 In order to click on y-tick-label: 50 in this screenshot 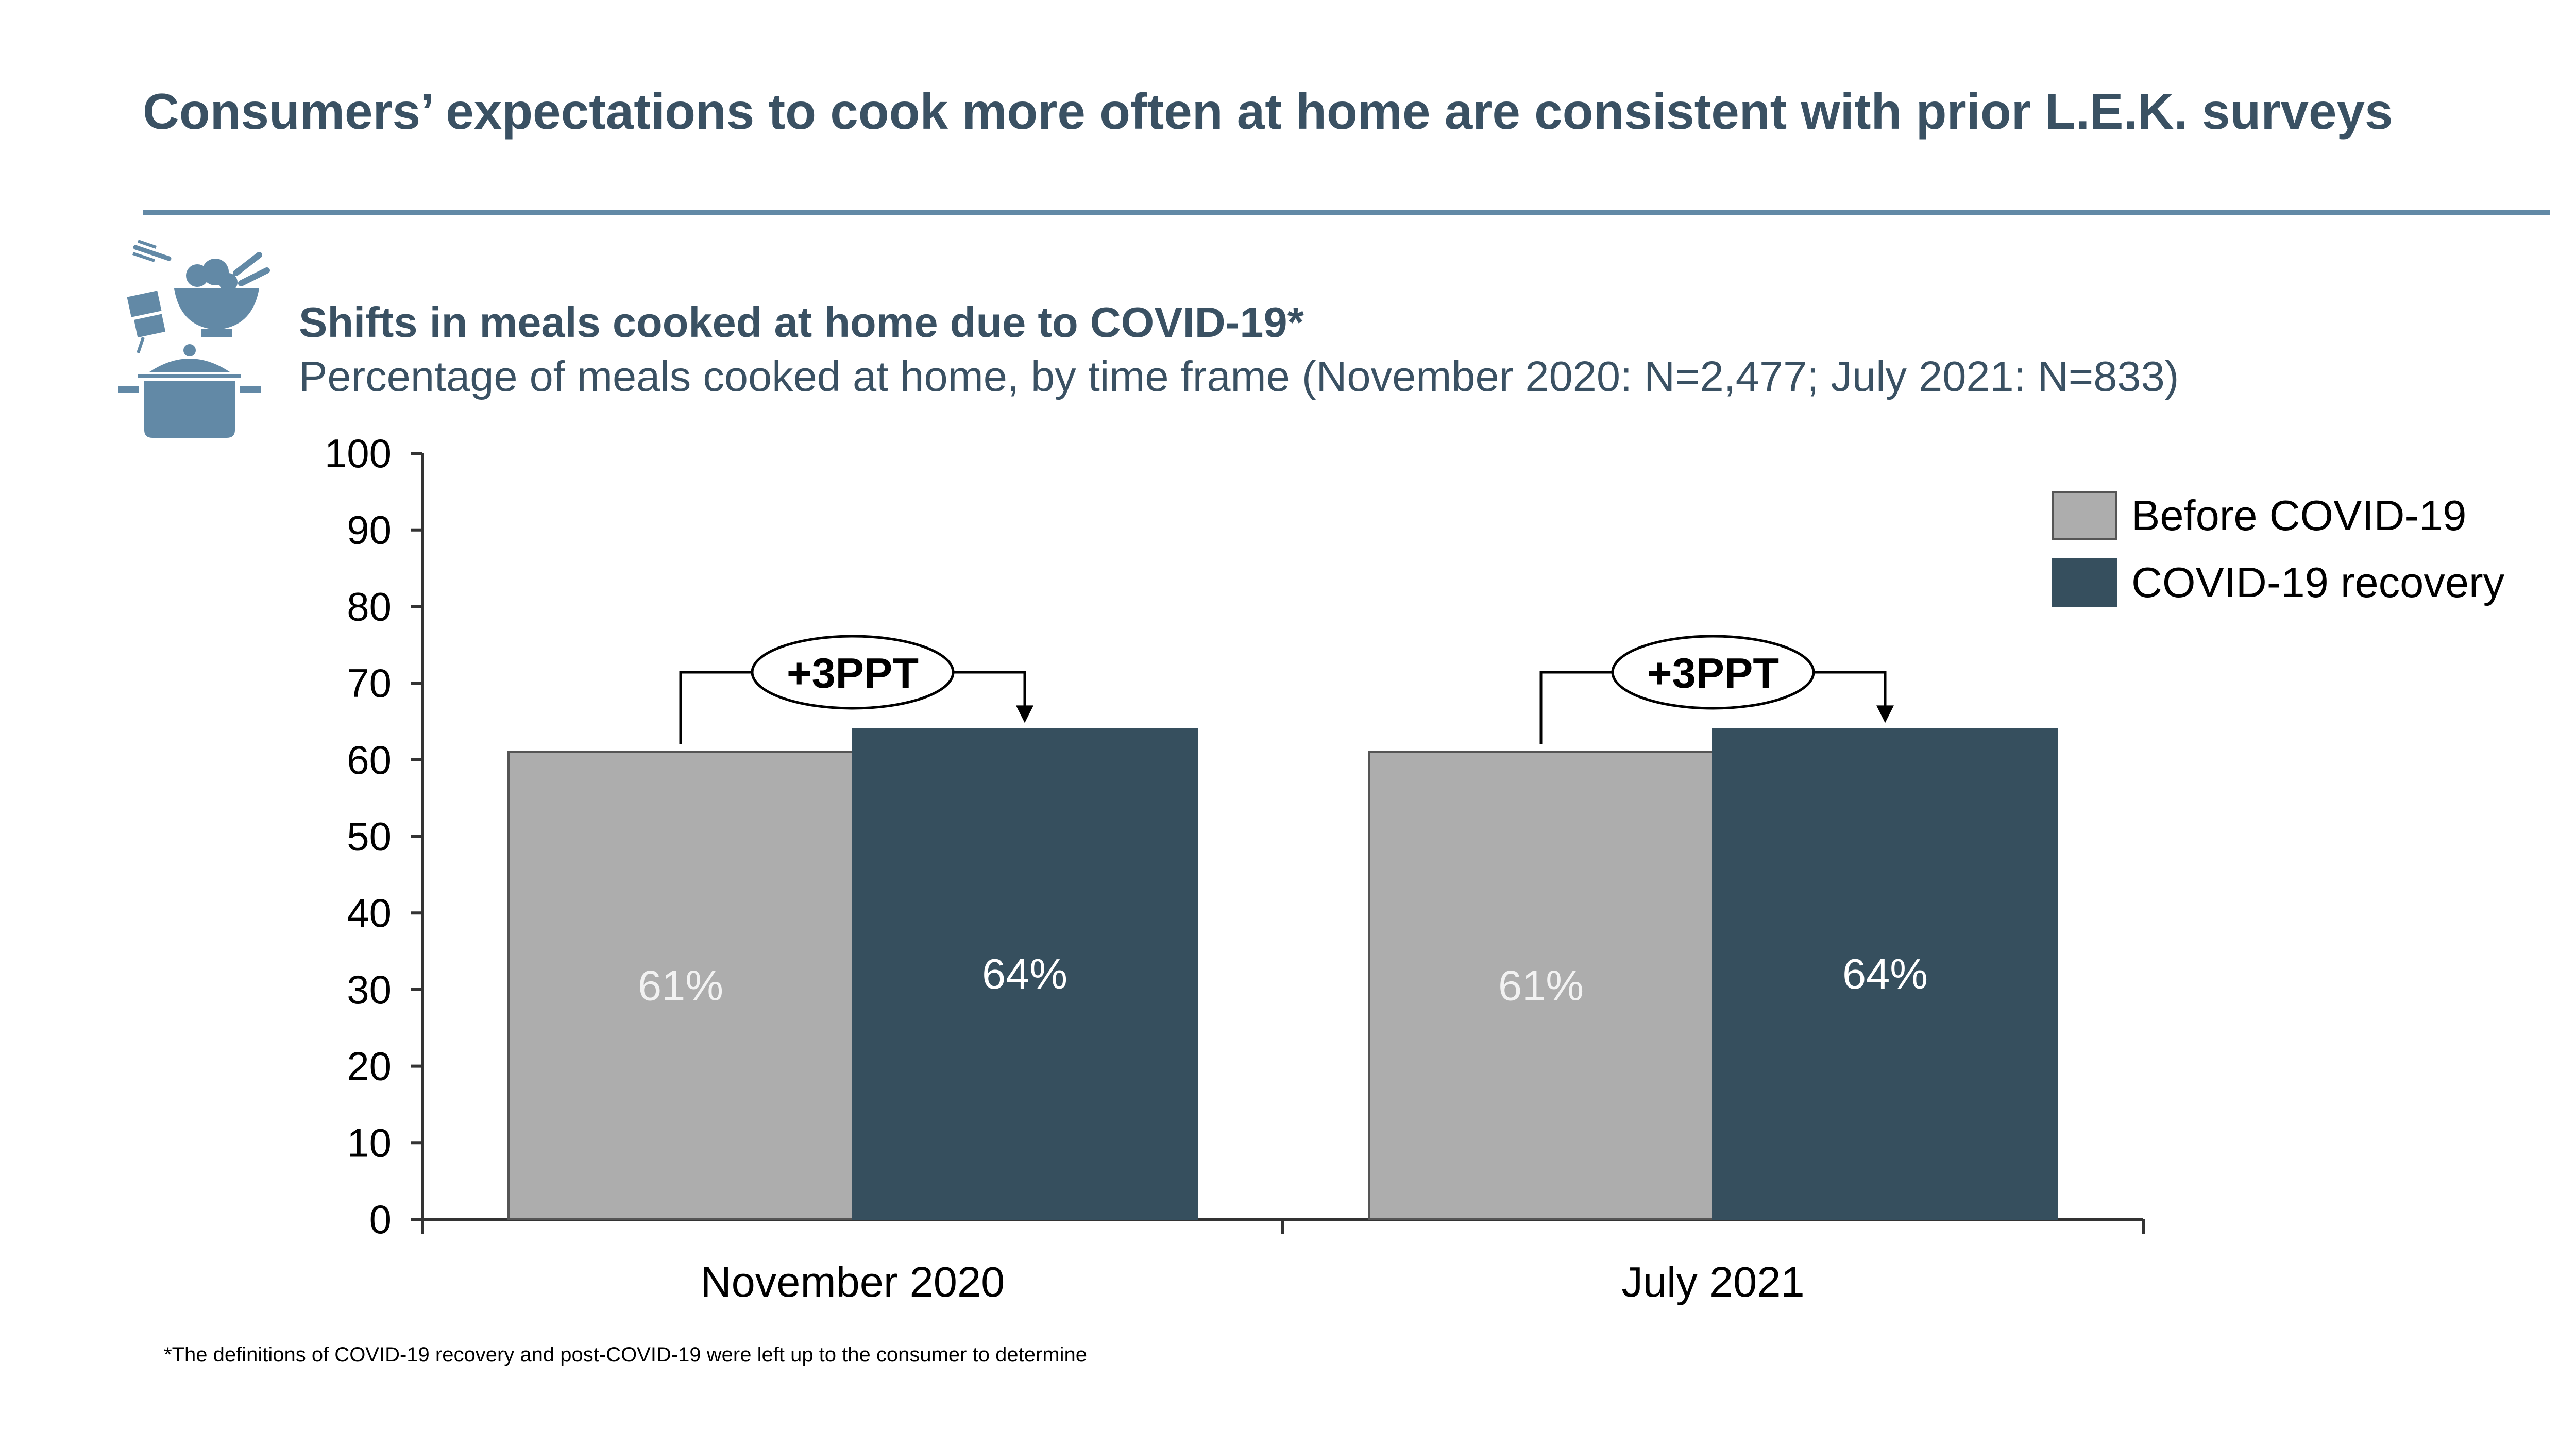, I will do `click(369, 836)`.